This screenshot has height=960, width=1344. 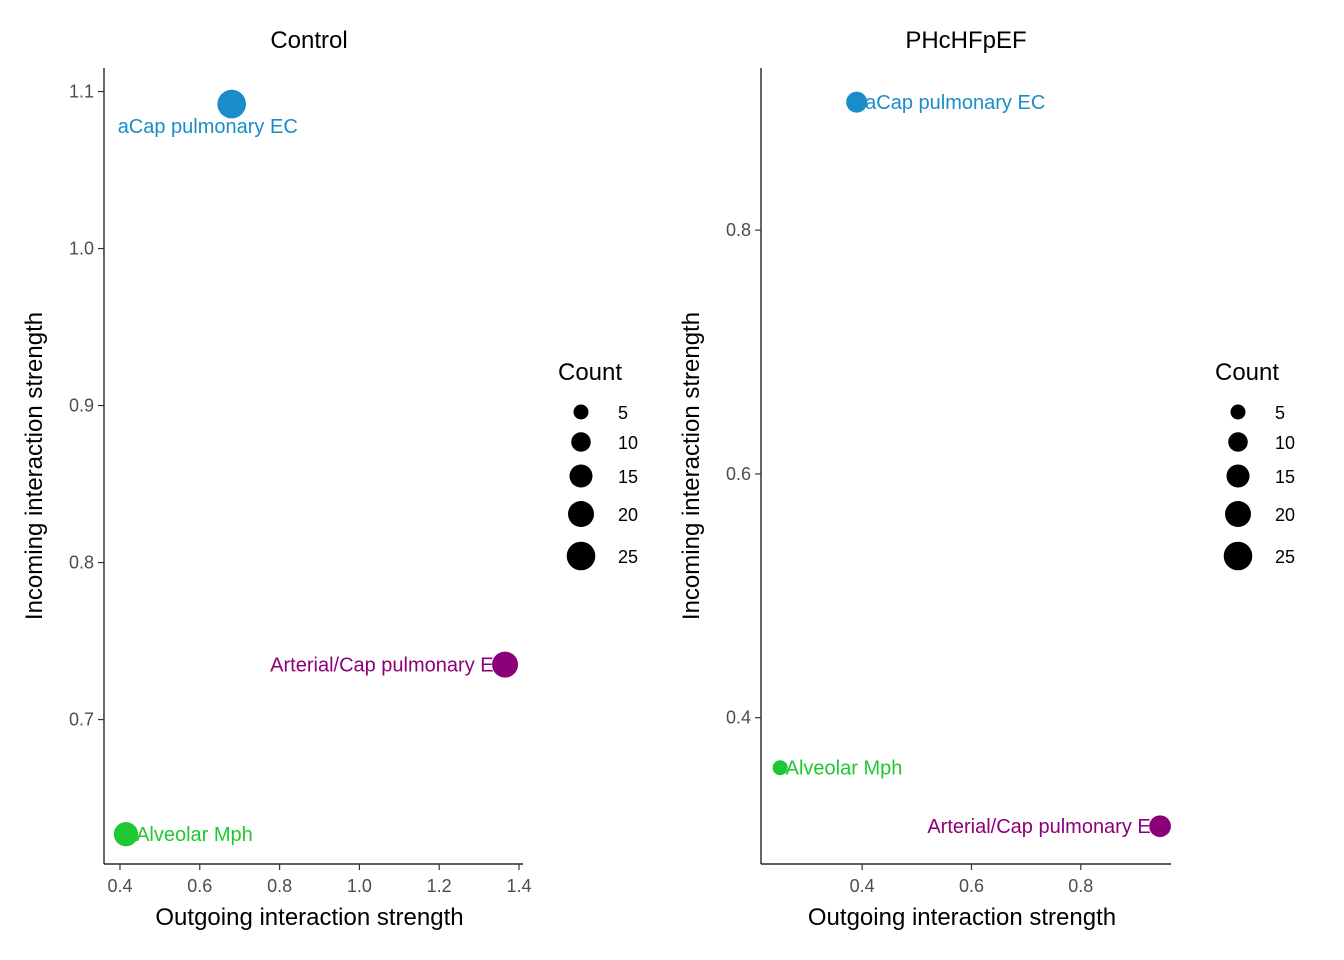 What do you see at coordinates (738, 474) in the screenshot?
I see `y-tick-label: 0.6` at bounding box center [738, 474].